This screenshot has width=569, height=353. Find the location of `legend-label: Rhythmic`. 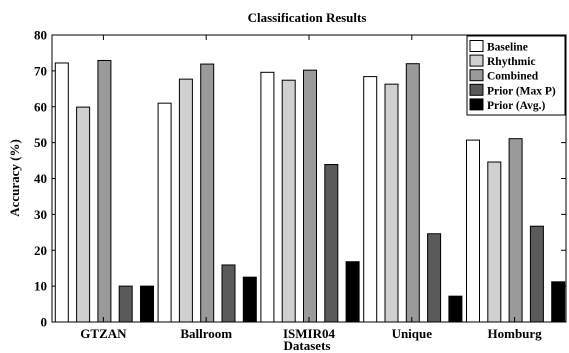

legend-label: Rhythmic is located at coordinates (511, 62).